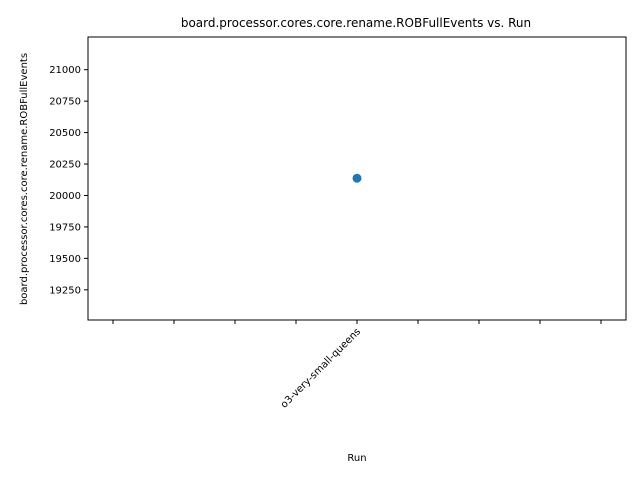 Image resolution: width=640 pixels, height=480 pixels. I want to click on y-tick-label: 21000, so click(65, 70).